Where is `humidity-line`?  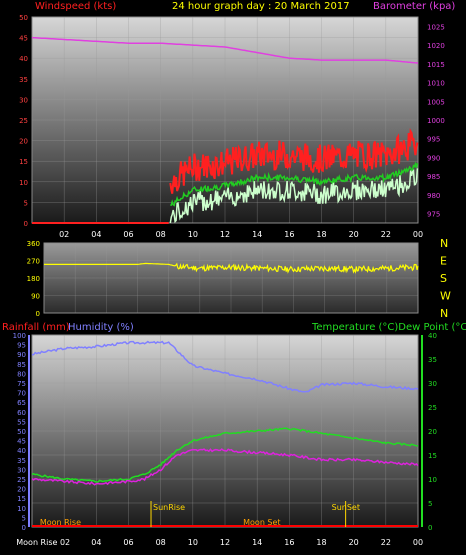
humidity-line is located at coordinates (225, 366).